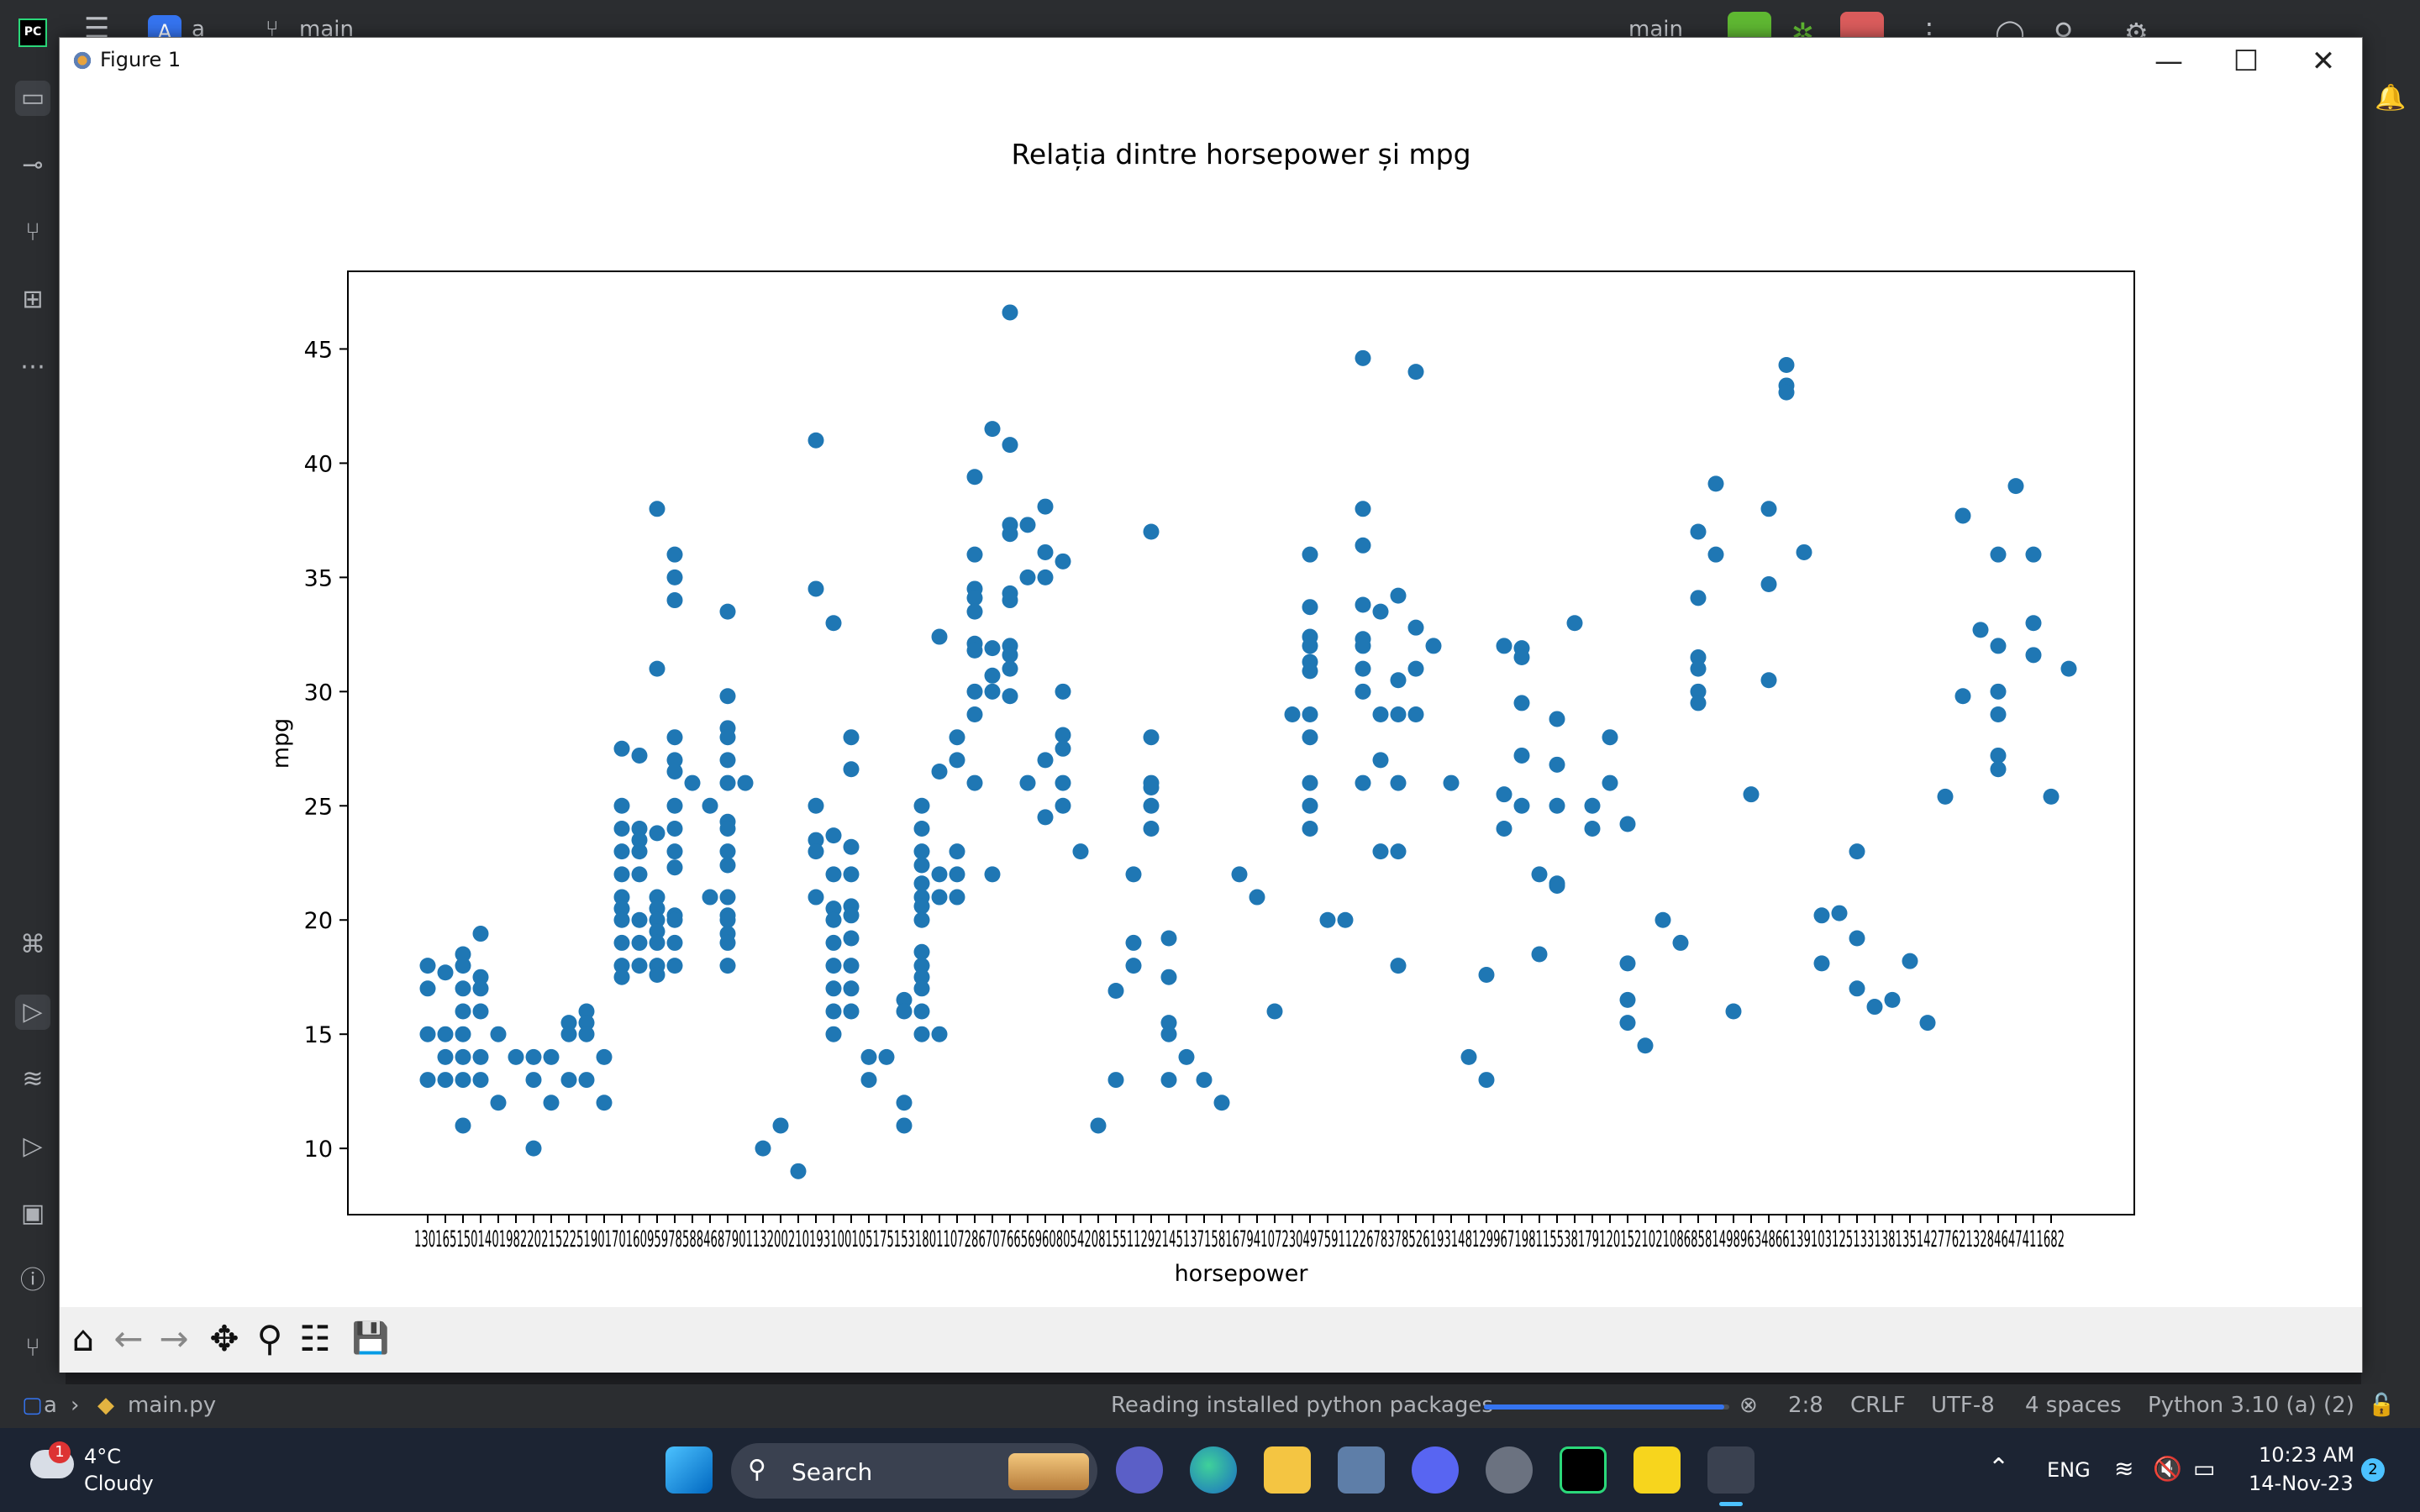 This screenshot has width=2420, height=1512. Describe the element at coordinates (33, 944) in the screenshot. I see `python-packages-icon: ⌘` at that location.